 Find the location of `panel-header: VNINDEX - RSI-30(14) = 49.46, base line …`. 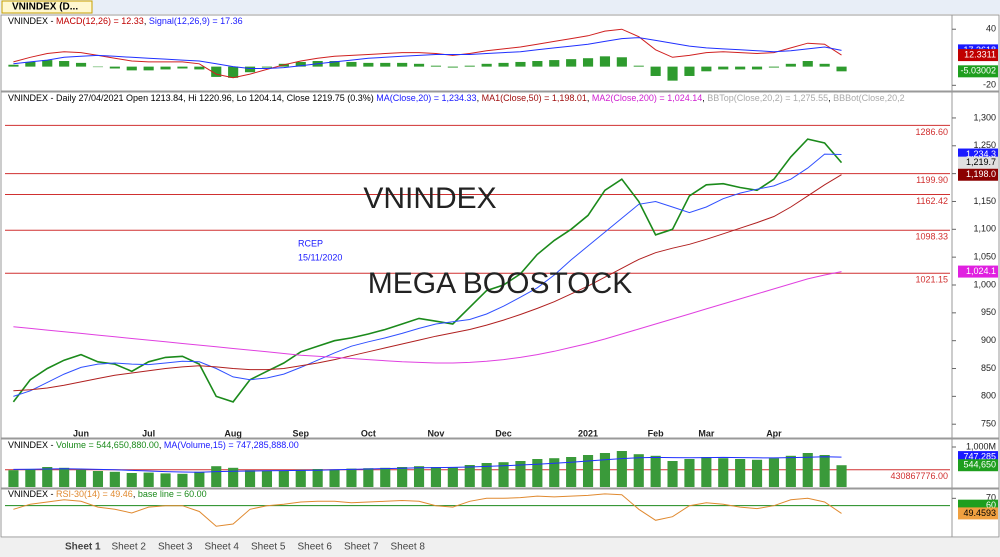

panel-header: VNINDEX - RSI-30(14) = 49.46, base line … is located at coordinates (107, 494).